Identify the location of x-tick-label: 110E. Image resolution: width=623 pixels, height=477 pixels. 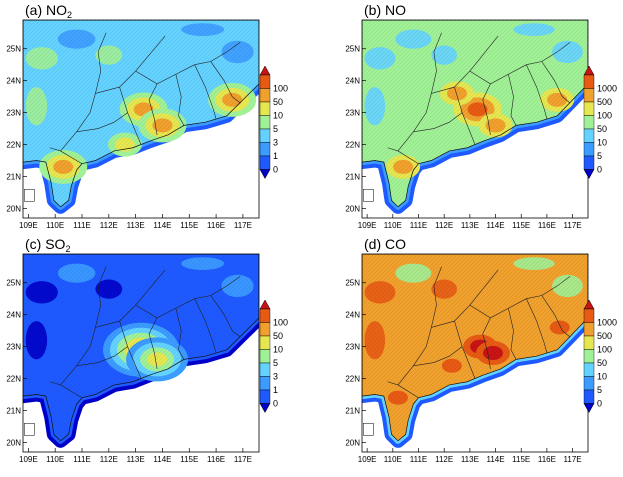
(393, 459).